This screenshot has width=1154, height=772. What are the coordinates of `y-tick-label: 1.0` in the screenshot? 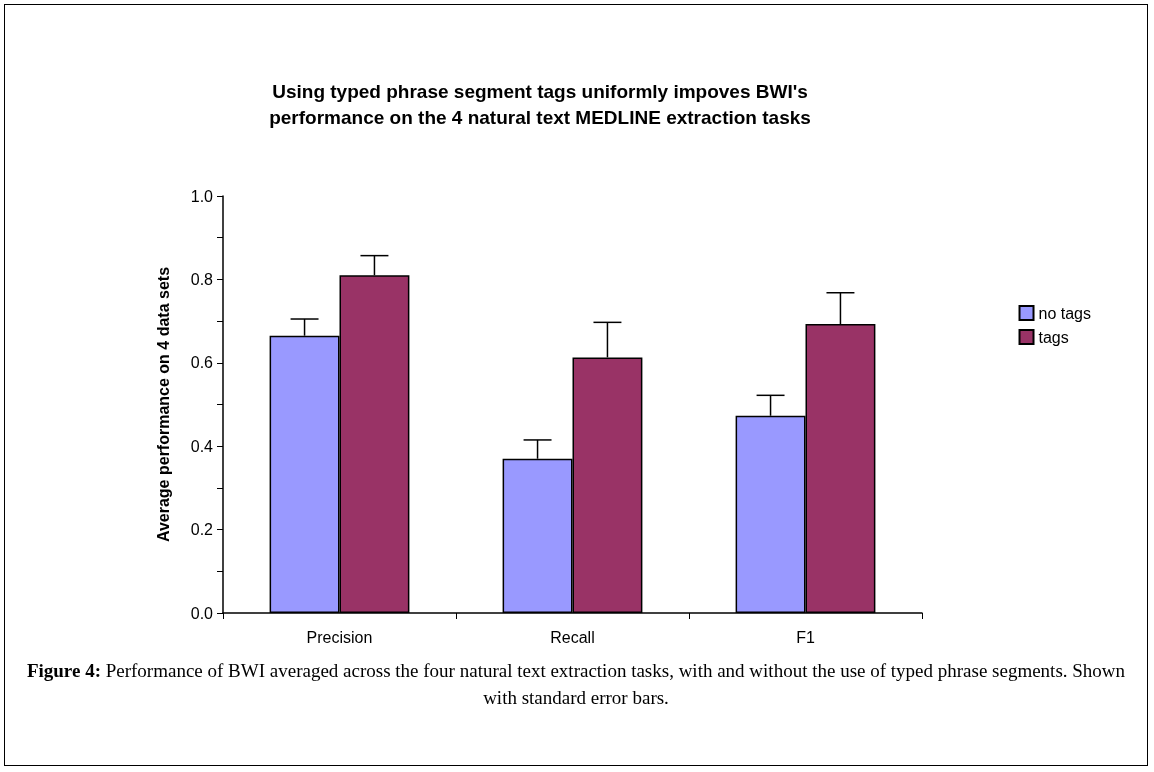 It's located at (202, 196).